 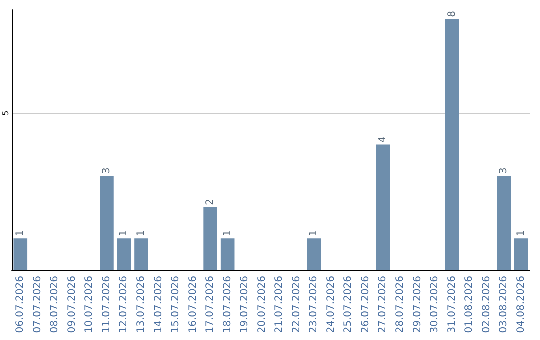 I want to click on x-tick-label: 16.07.2026, so click(x=193, y=305).